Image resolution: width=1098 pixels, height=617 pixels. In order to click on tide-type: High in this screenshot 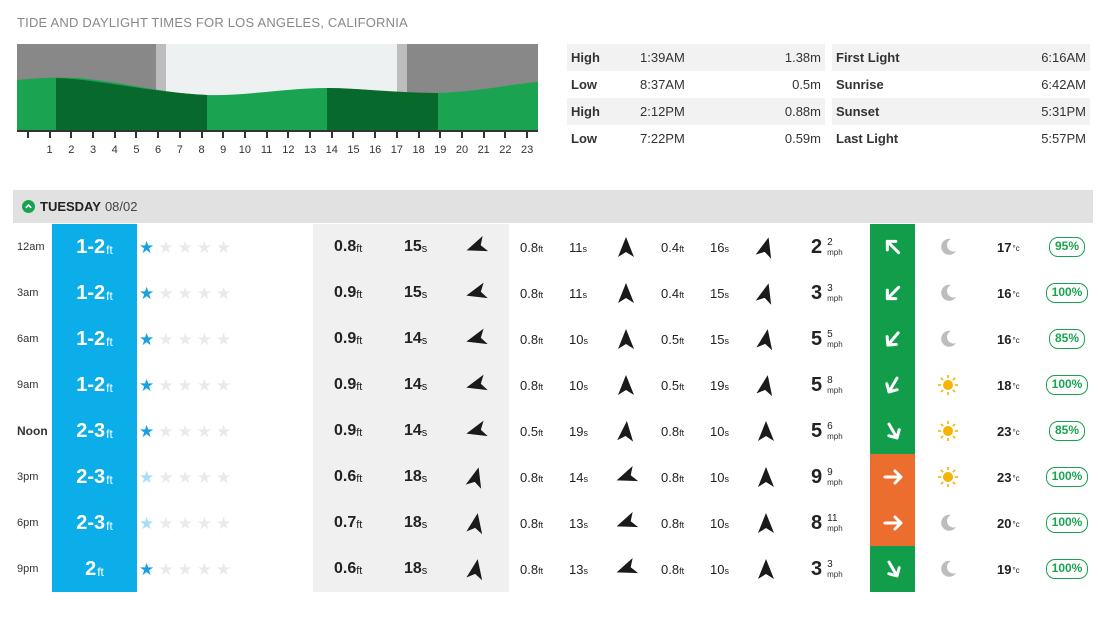, I will do `click(585, 57)`.